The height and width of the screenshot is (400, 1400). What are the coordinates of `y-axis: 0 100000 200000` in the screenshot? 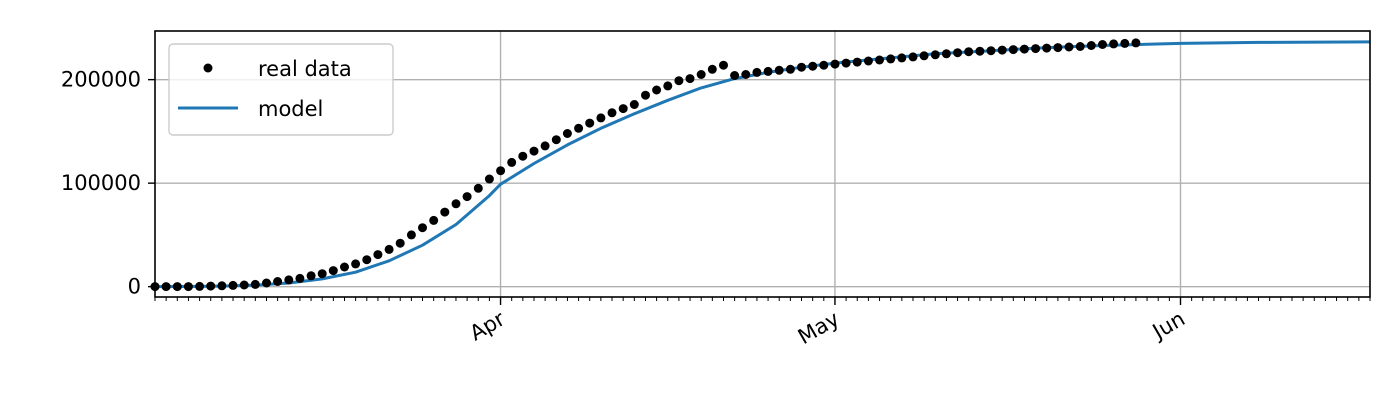 It's located at (108, 183).